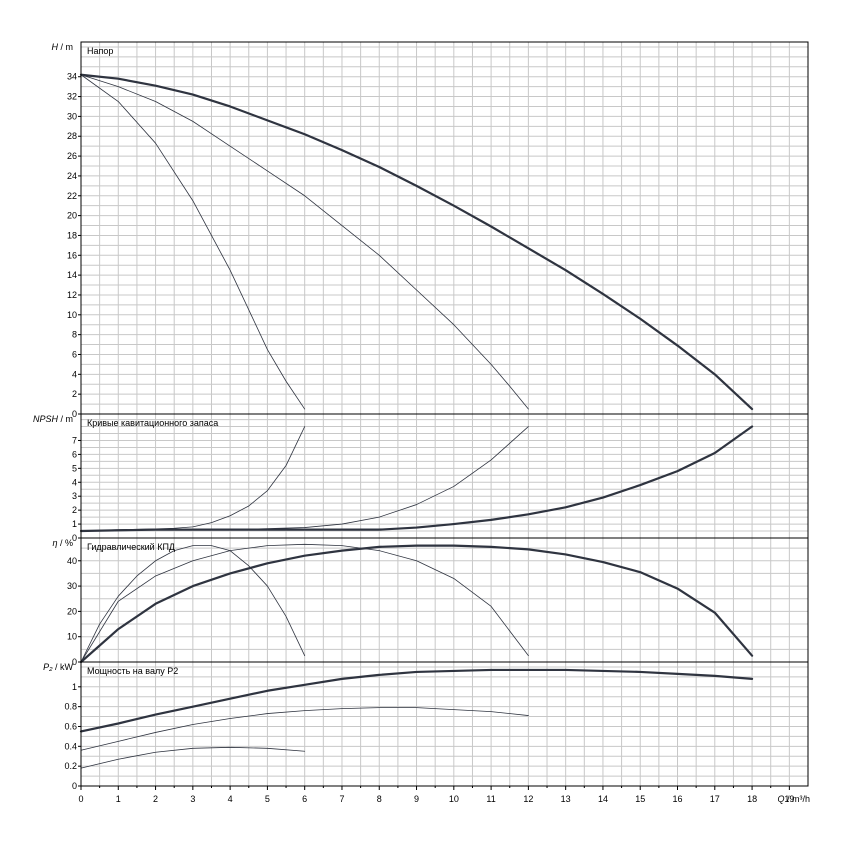 This screenshot has width=850, height=850. I want to click on npsh-y-axis-label: NPSH / m, so click(53, 419).